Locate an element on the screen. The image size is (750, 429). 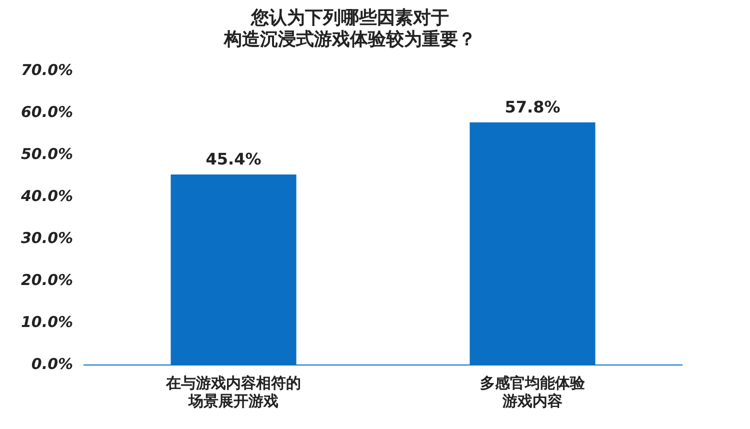
text: 您认为下列哪些因素对于 is located at coordinates (350, 17).